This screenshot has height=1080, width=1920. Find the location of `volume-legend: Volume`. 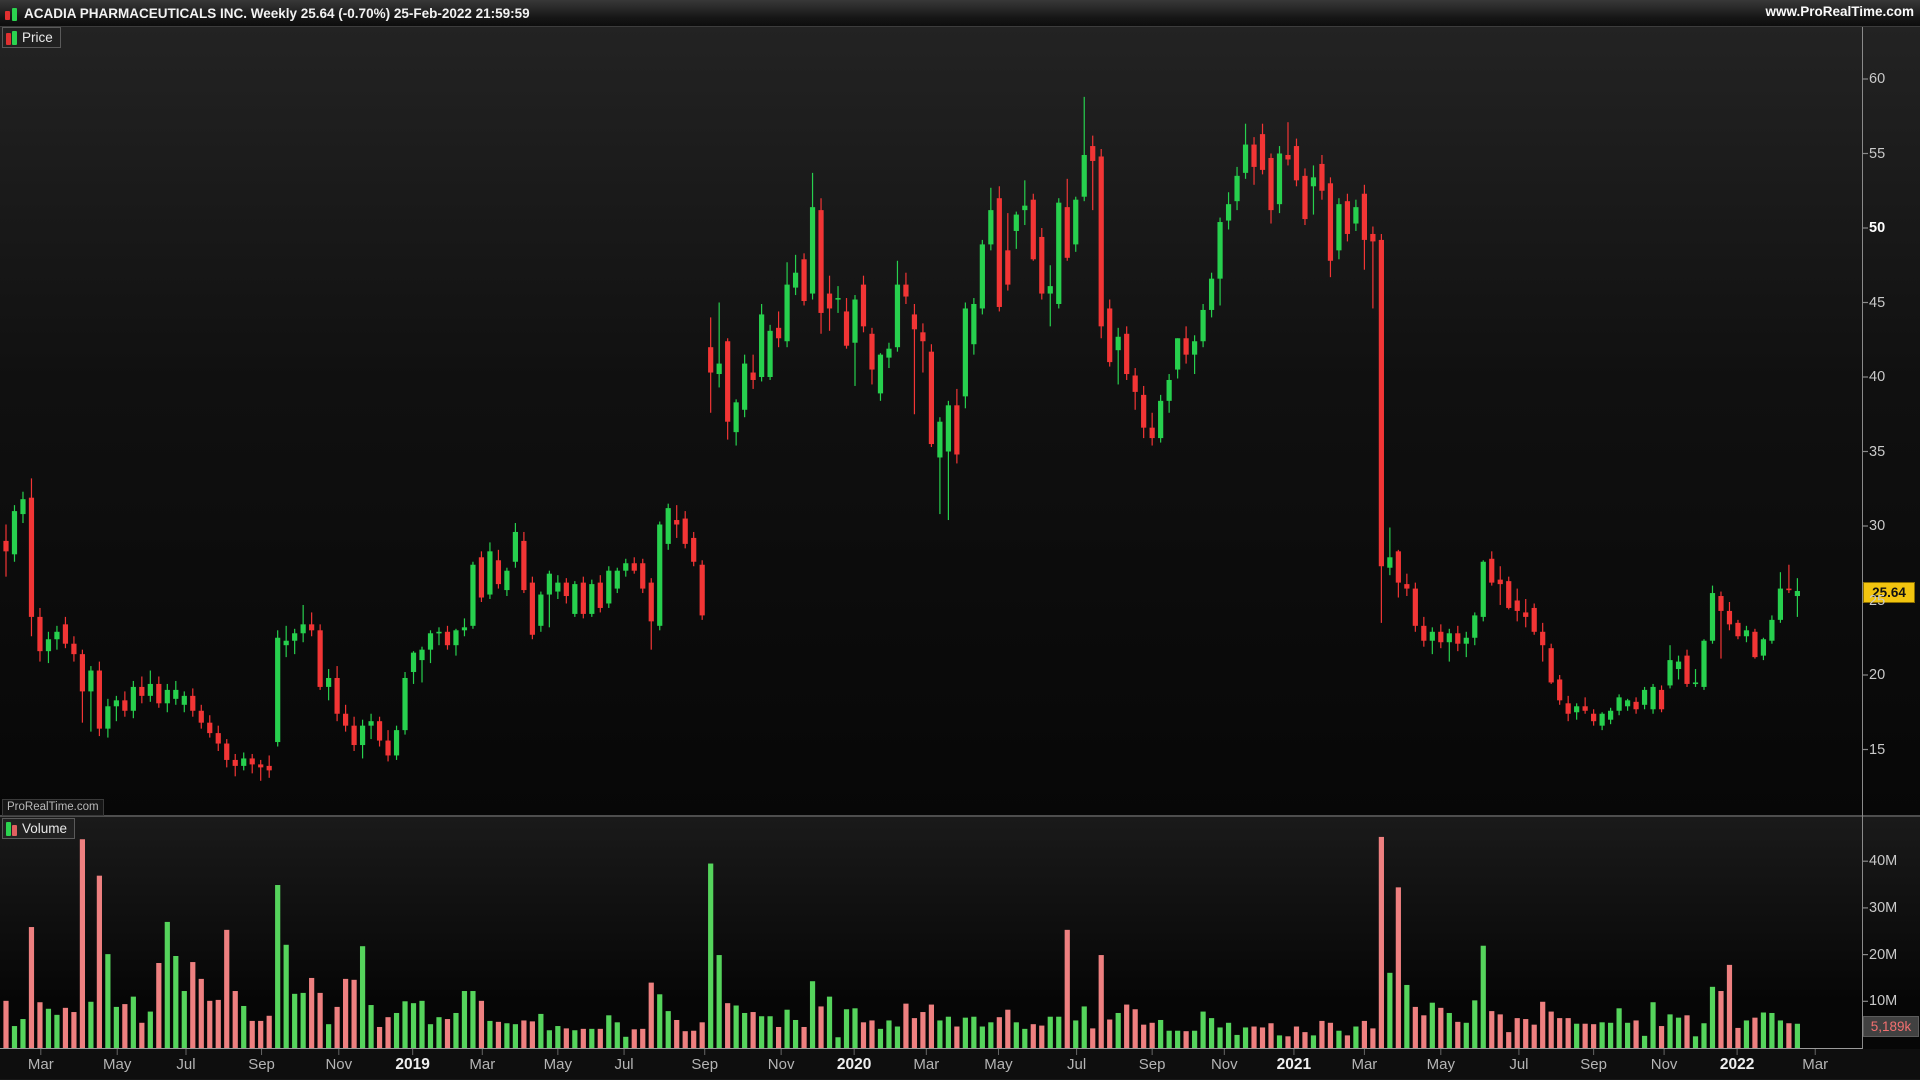

volume-legend: Volume is located at coordinates (39, 828).